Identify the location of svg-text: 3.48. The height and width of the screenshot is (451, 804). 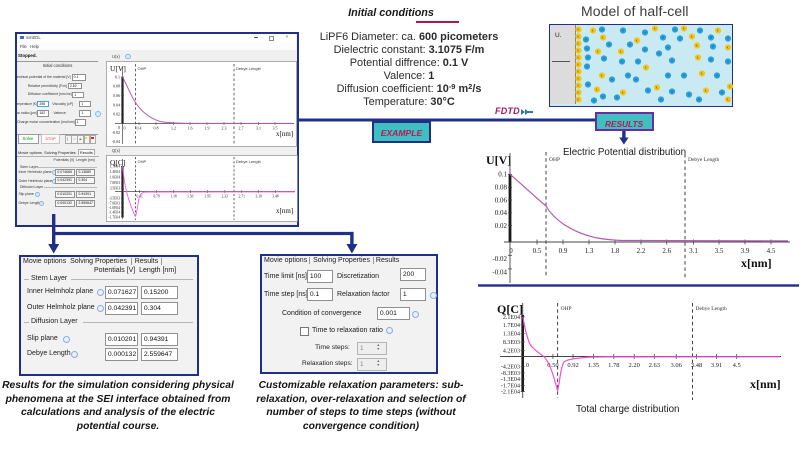
(696, 365).